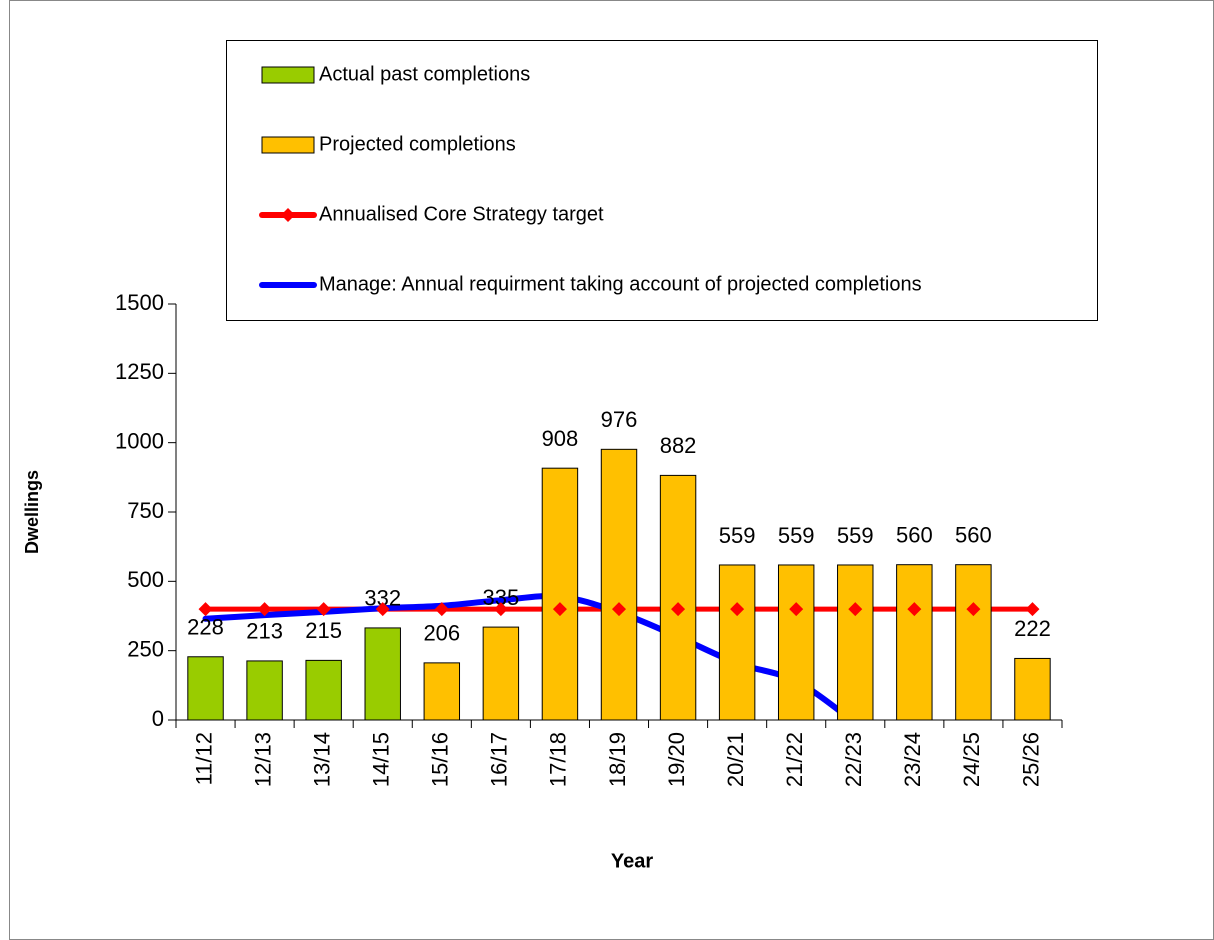 The image size is (1214, 940). I want to click on x-tick-label: 23/24, so click(912, 759).